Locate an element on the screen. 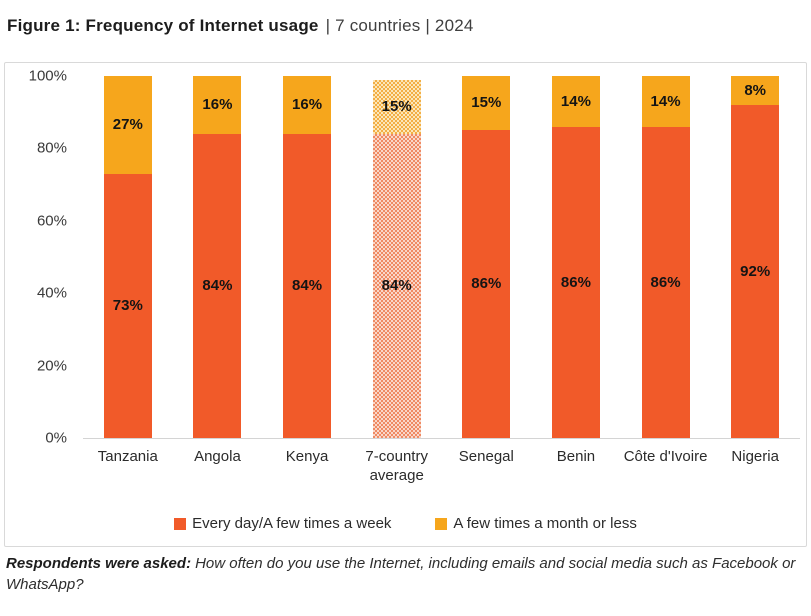 Image resolution: width=811 pixels, height=616 pixels. y-tick-100: 100% is located at coordinates (47, 76).